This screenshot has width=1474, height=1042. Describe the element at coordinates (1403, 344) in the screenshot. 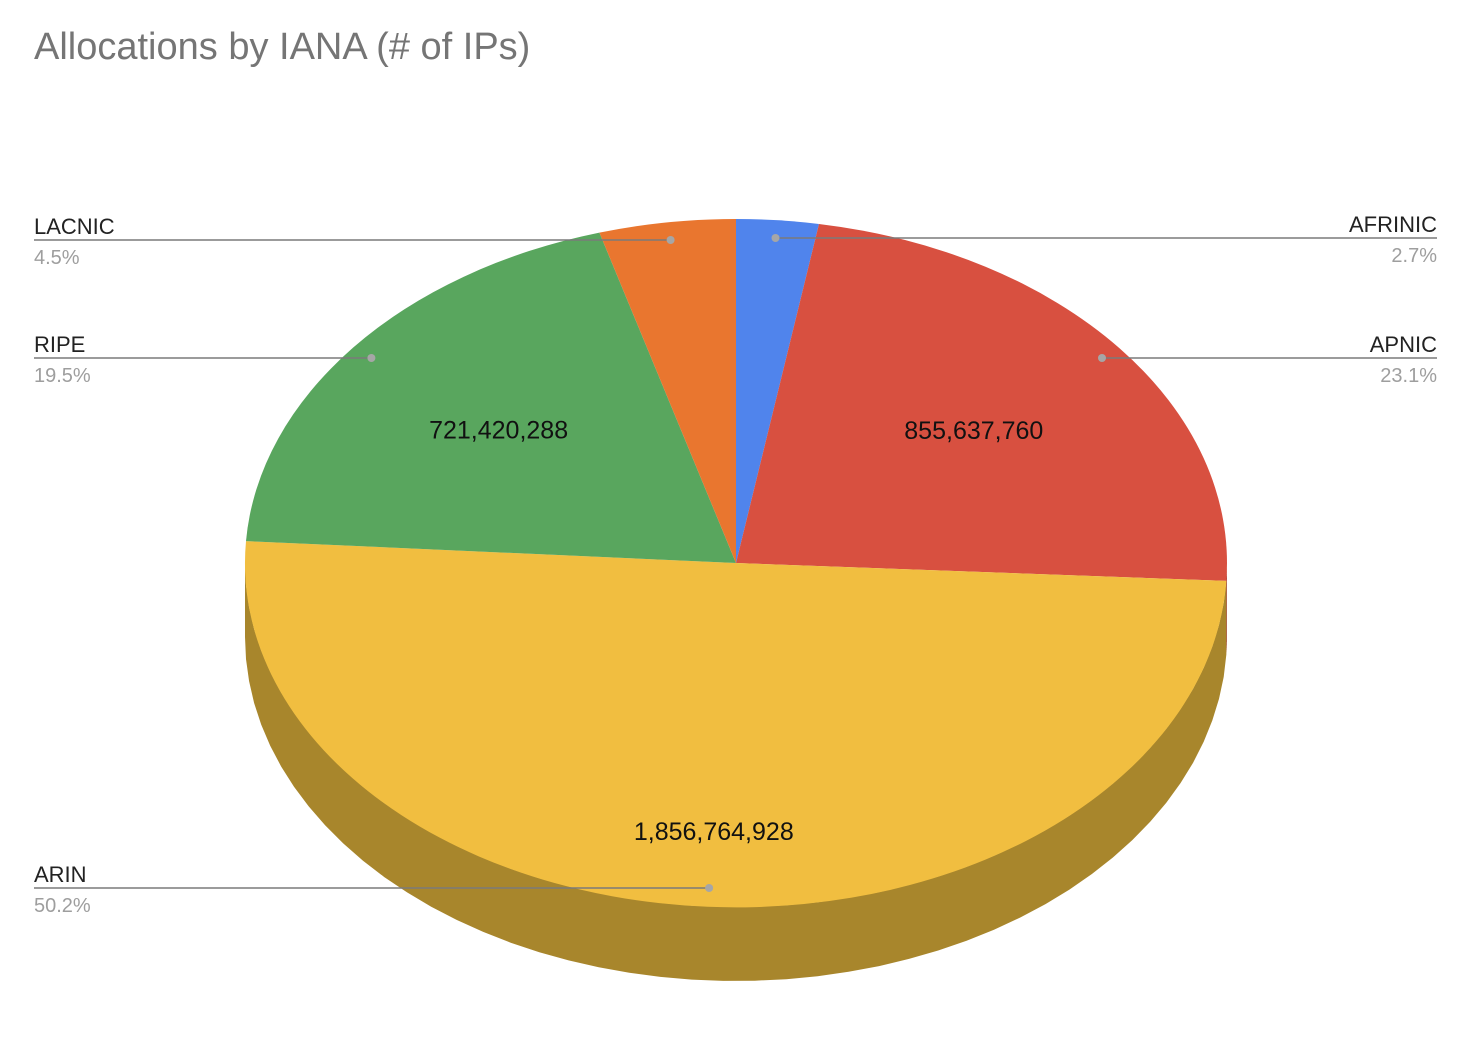

I see `slice-name-apnic: APNIC` at that location.